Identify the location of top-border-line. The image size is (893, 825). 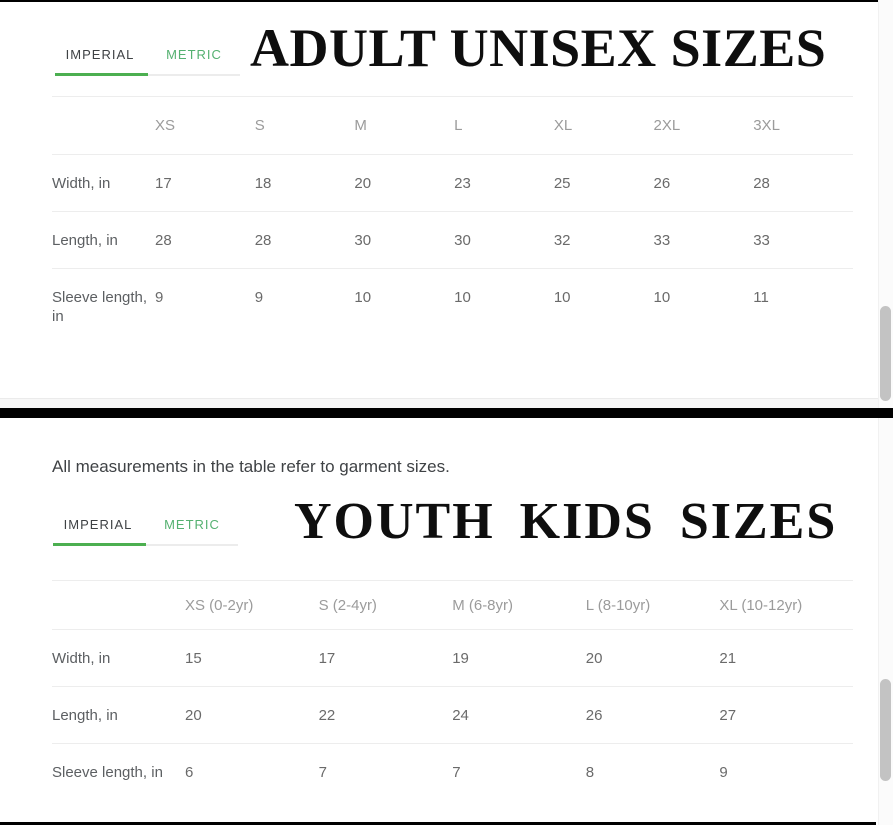
(446, 1).